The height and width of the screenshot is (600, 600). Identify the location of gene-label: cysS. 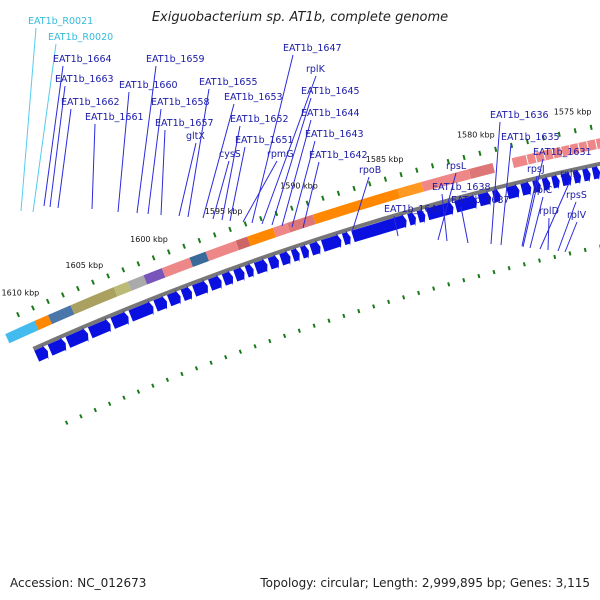
(230, 154).